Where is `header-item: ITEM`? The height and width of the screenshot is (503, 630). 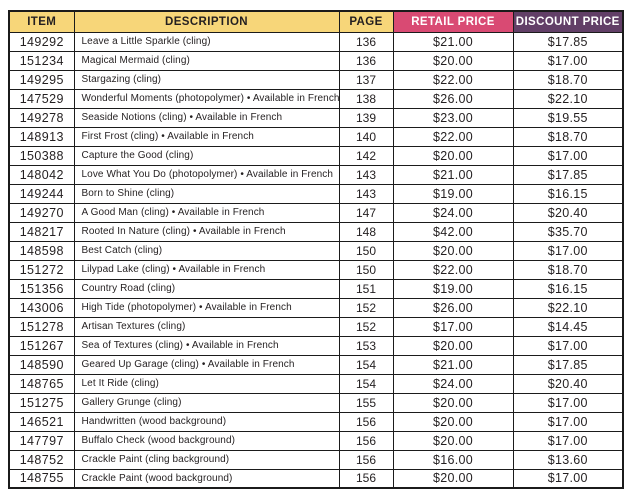
header-item: ITEM is located at coordinates (41, 21).